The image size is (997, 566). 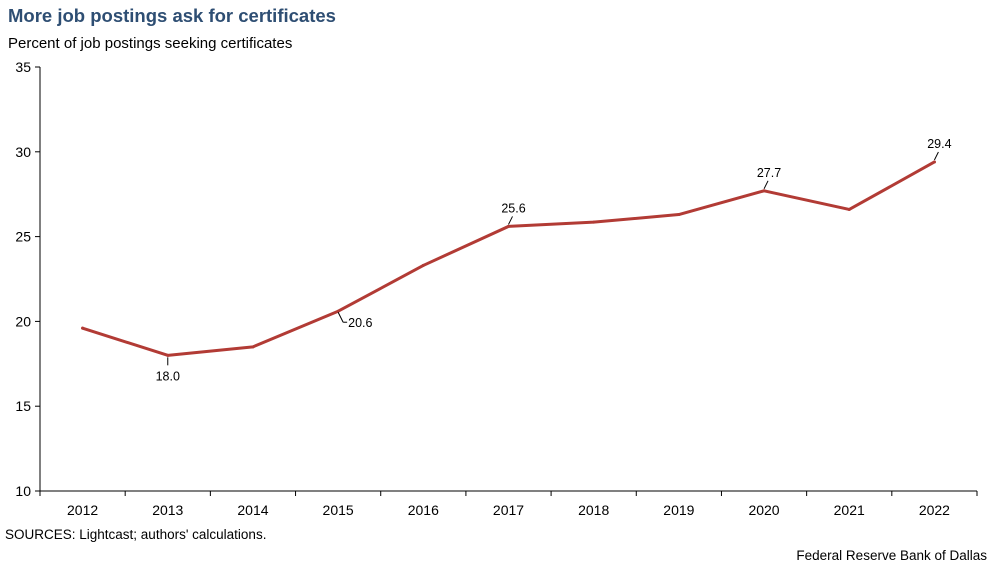 What do you see at coordinates (763, 510) in the screenshot?
I see `x-tick-label: 2020` at bounding box center [763, 510].